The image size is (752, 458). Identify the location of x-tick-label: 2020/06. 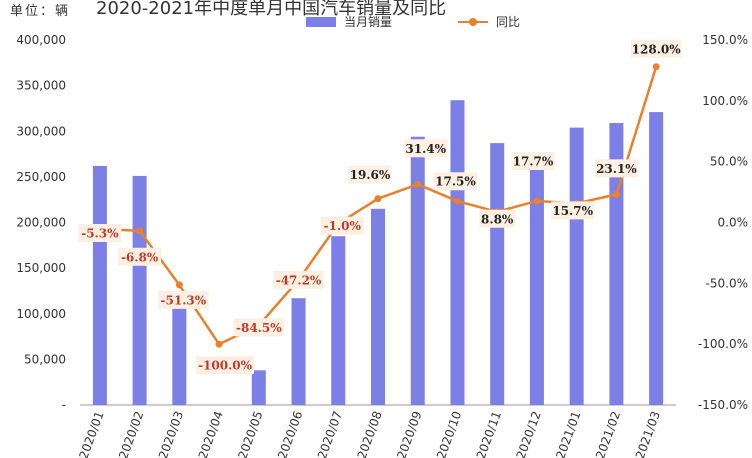
(290, 433).